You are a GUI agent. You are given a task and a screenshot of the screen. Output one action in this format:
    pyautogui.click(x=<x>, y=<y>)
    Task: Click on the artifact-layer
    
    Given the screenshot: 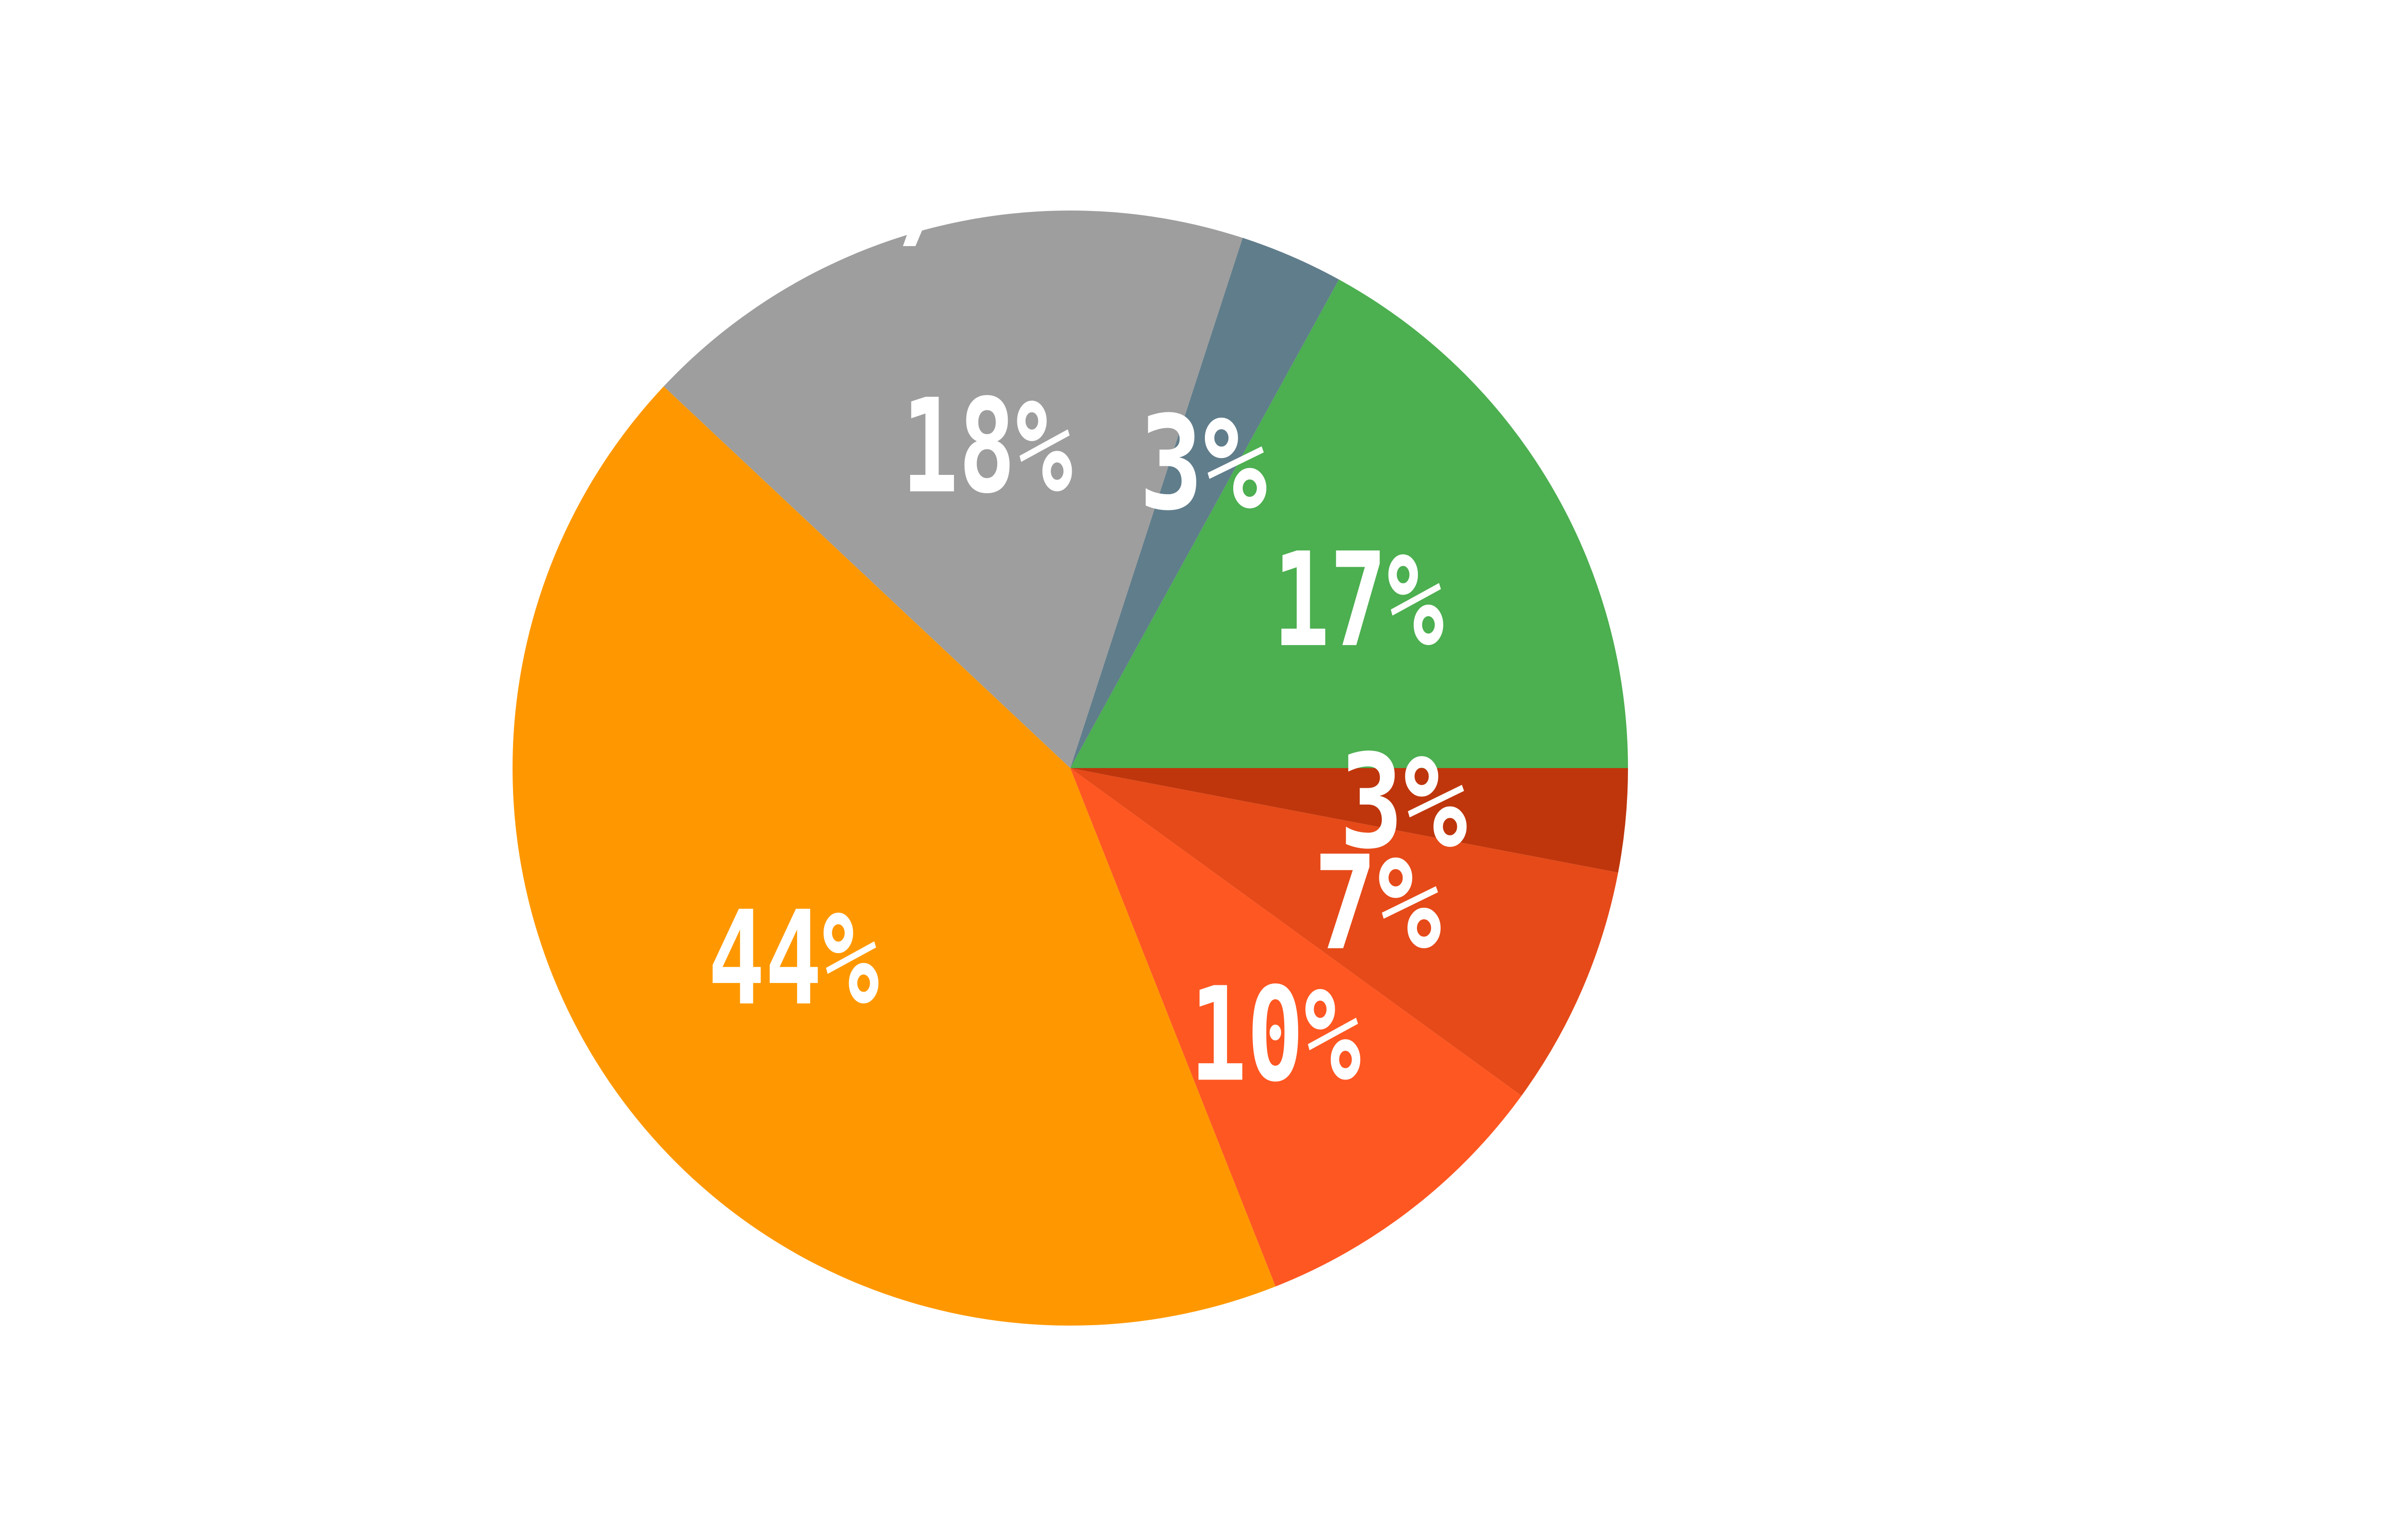 What is the action you would take?
    pyautogui.click(x=913, y=236)
    